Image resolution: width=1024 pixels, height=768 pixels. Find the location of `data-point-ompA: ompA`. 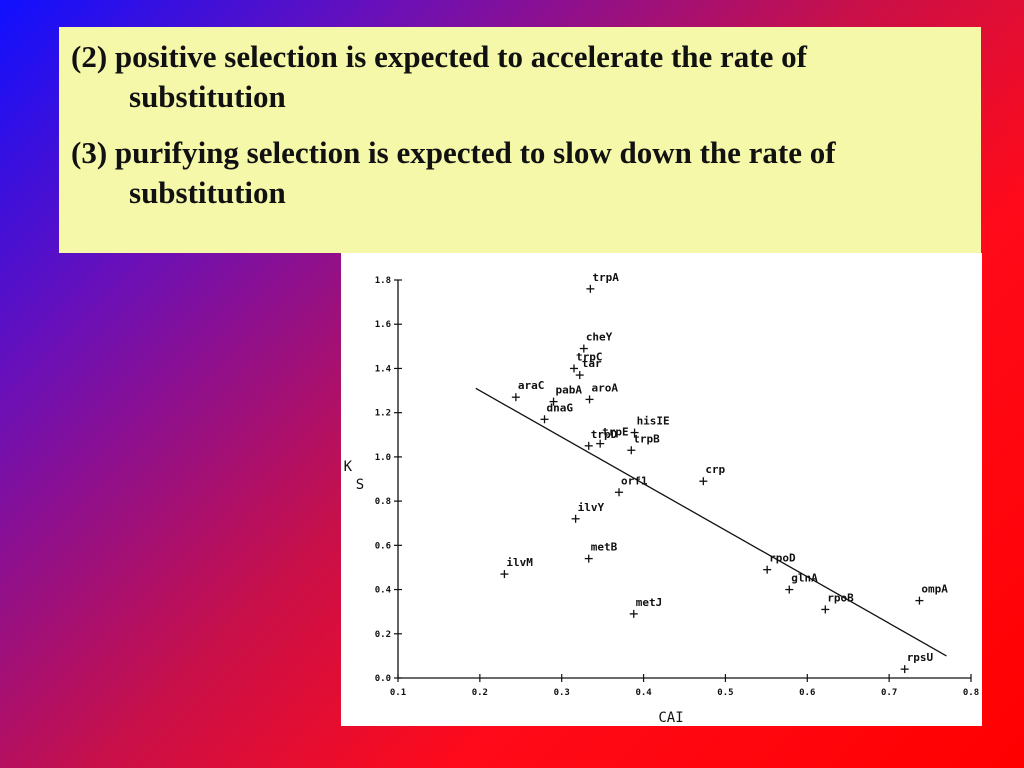

data-point-ompA: ompA is located at coordinates (931, 594).